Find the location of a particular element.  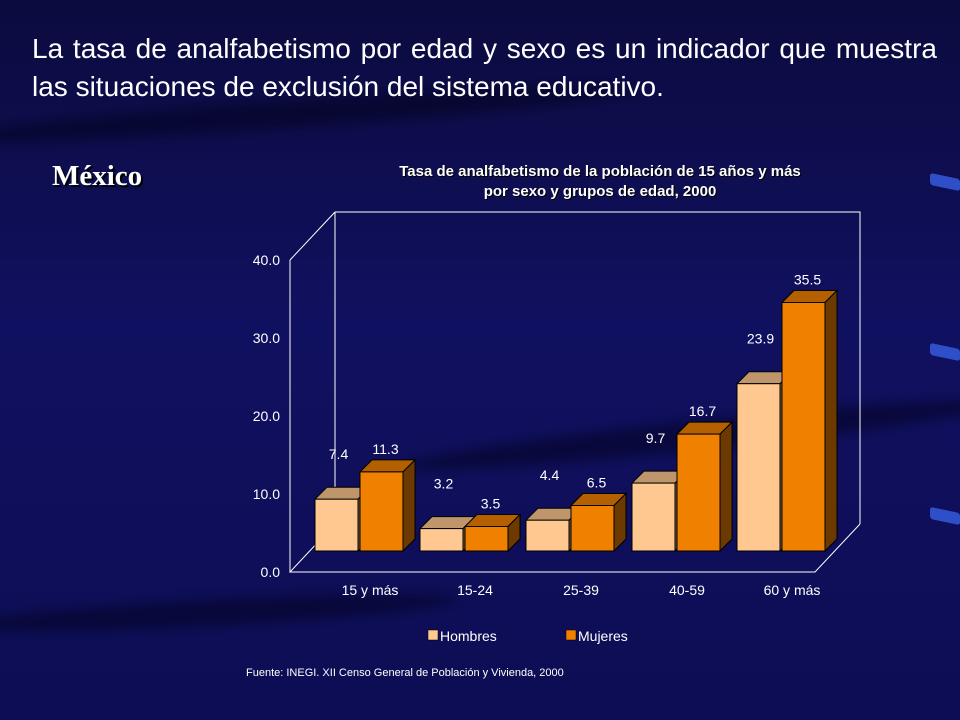

chart-subtitle: por sexo y grupos de edad, 2000 is located at coordinates (600, 191).